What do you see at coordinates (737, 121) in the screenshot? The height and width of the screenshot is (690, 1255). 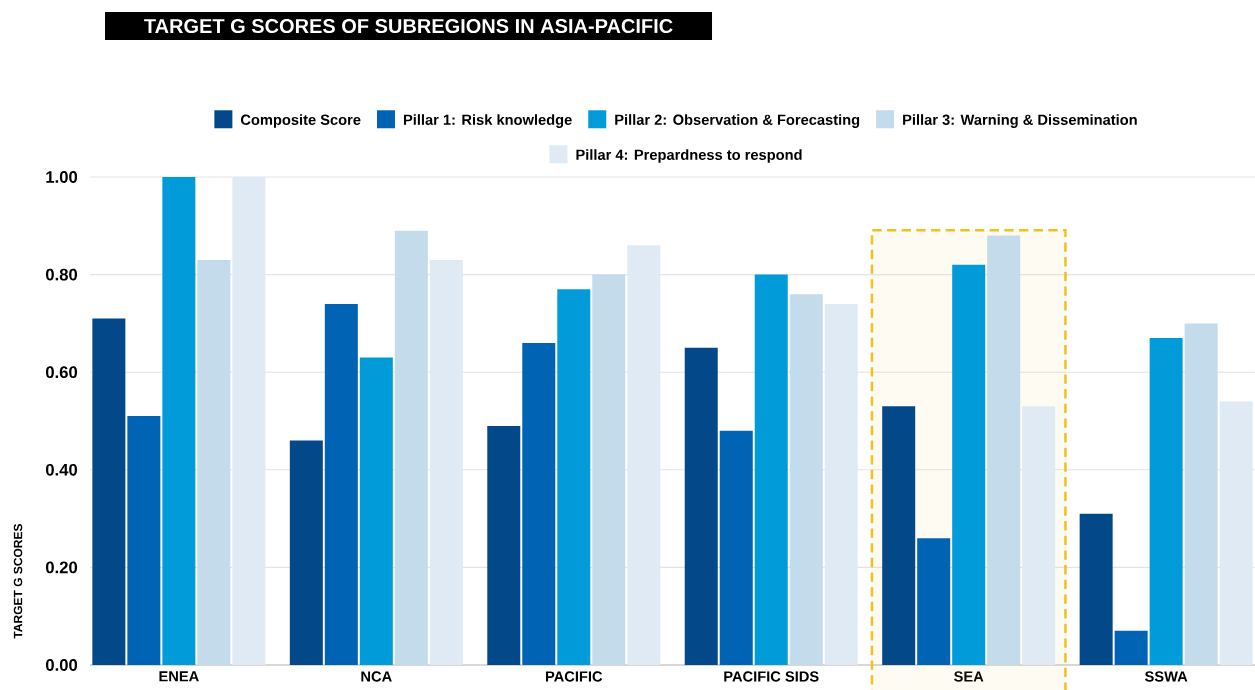 I see `legend-label: Pillar 2: Observation & Forecasting` at bounding box center [737, 121].